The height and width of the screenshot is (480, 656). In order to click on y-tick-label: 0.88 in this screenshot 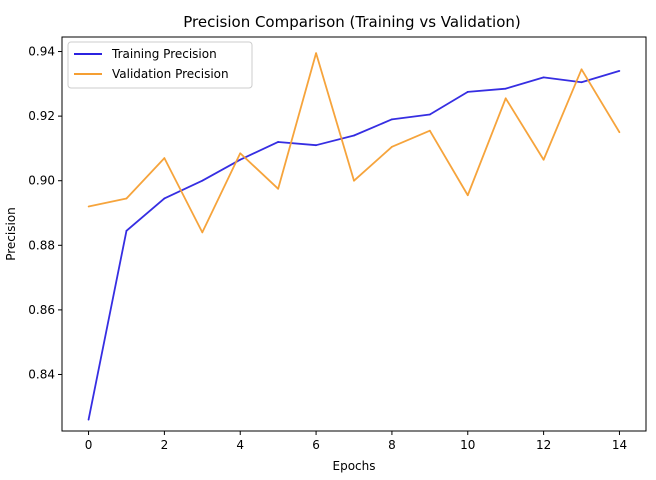, I will do `click(41, 245)`.